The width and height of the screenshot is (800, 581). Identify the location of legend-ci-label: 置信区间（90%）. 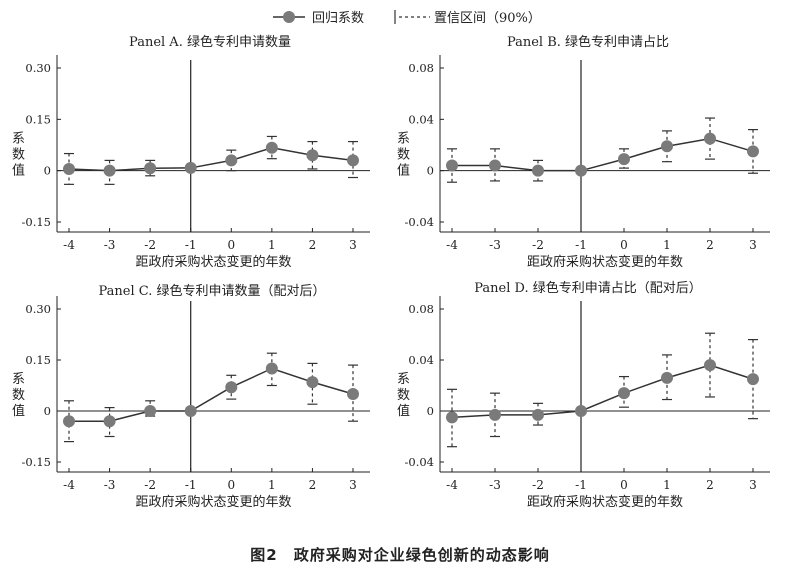
(487, 18).